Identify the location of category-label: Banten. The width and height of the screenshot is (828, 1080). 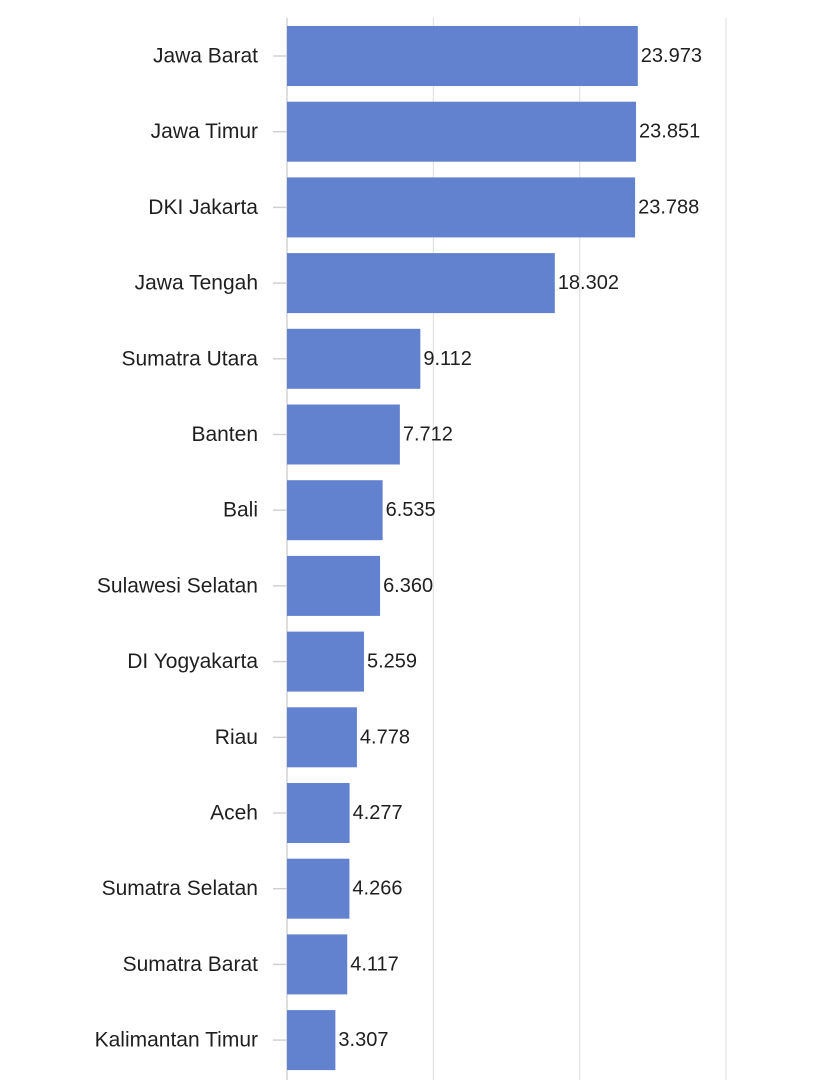
(224, 434).